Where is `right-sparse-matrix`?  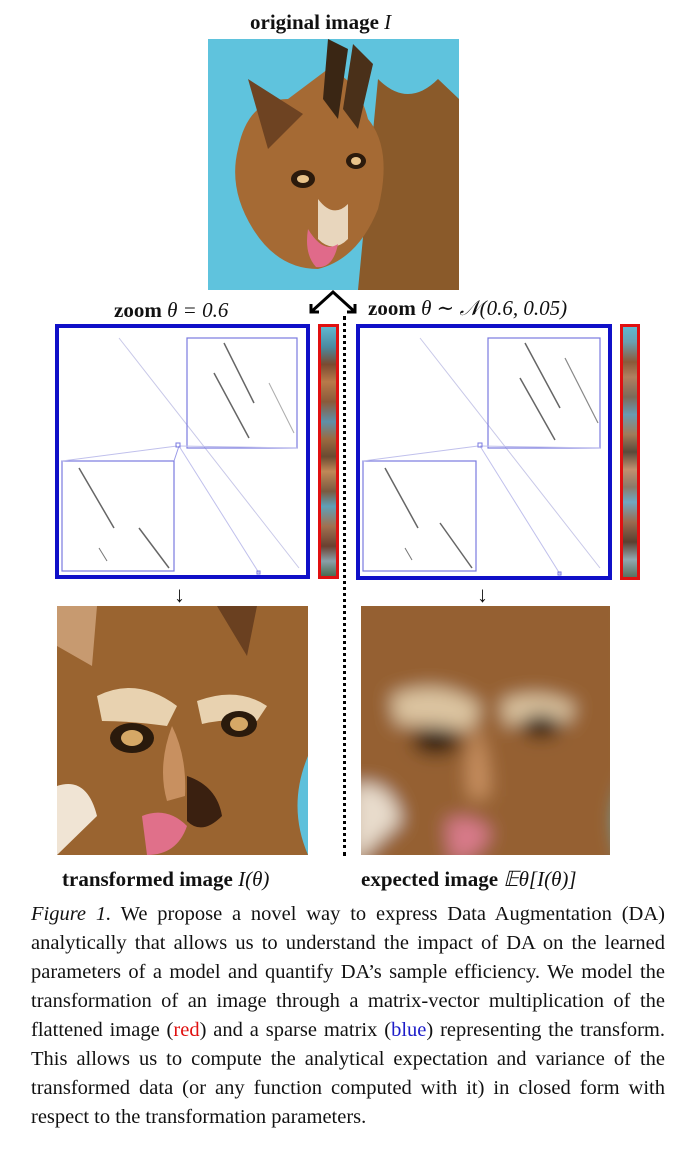
right-sparse-matrix is located at coordinates (484, 452).